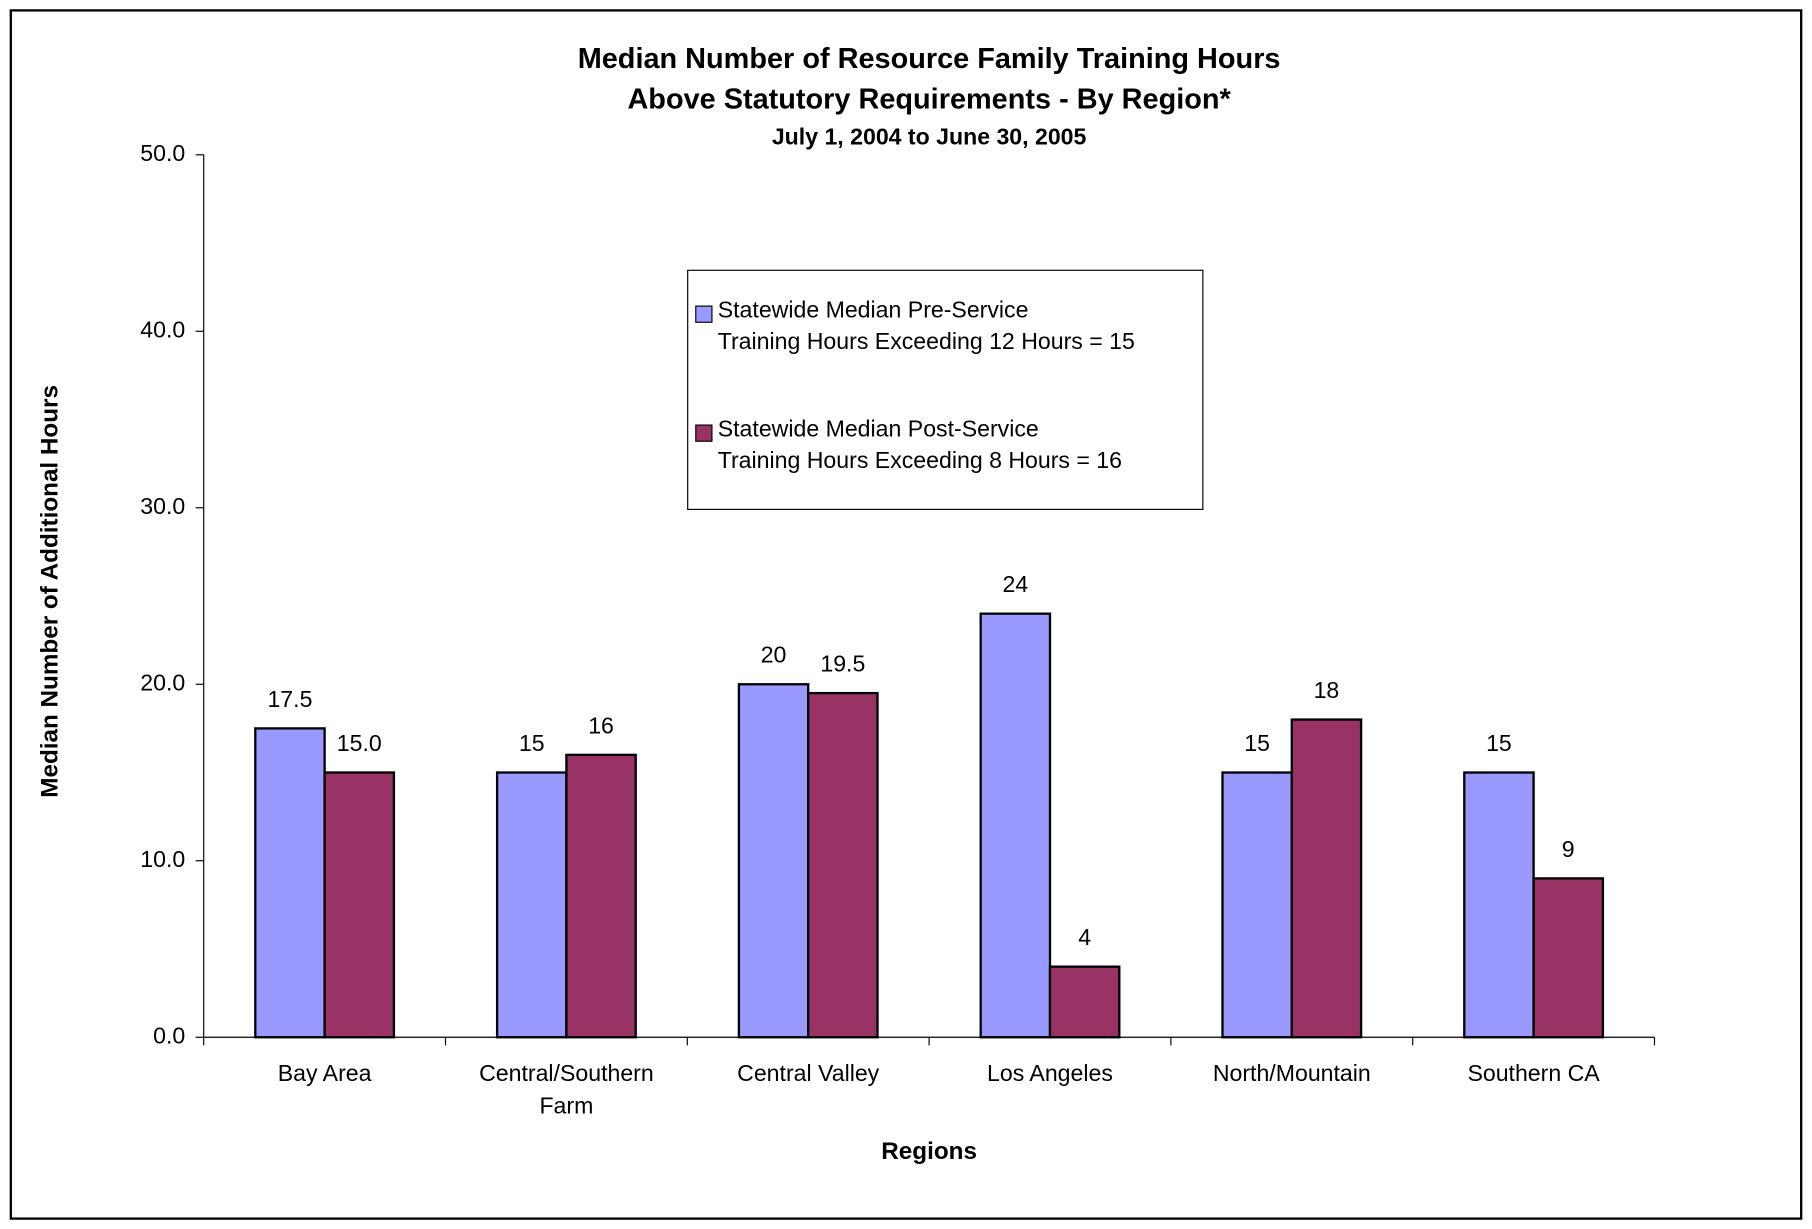  I want to click on x-tick-label: Central Valley, so click(808, 1074).